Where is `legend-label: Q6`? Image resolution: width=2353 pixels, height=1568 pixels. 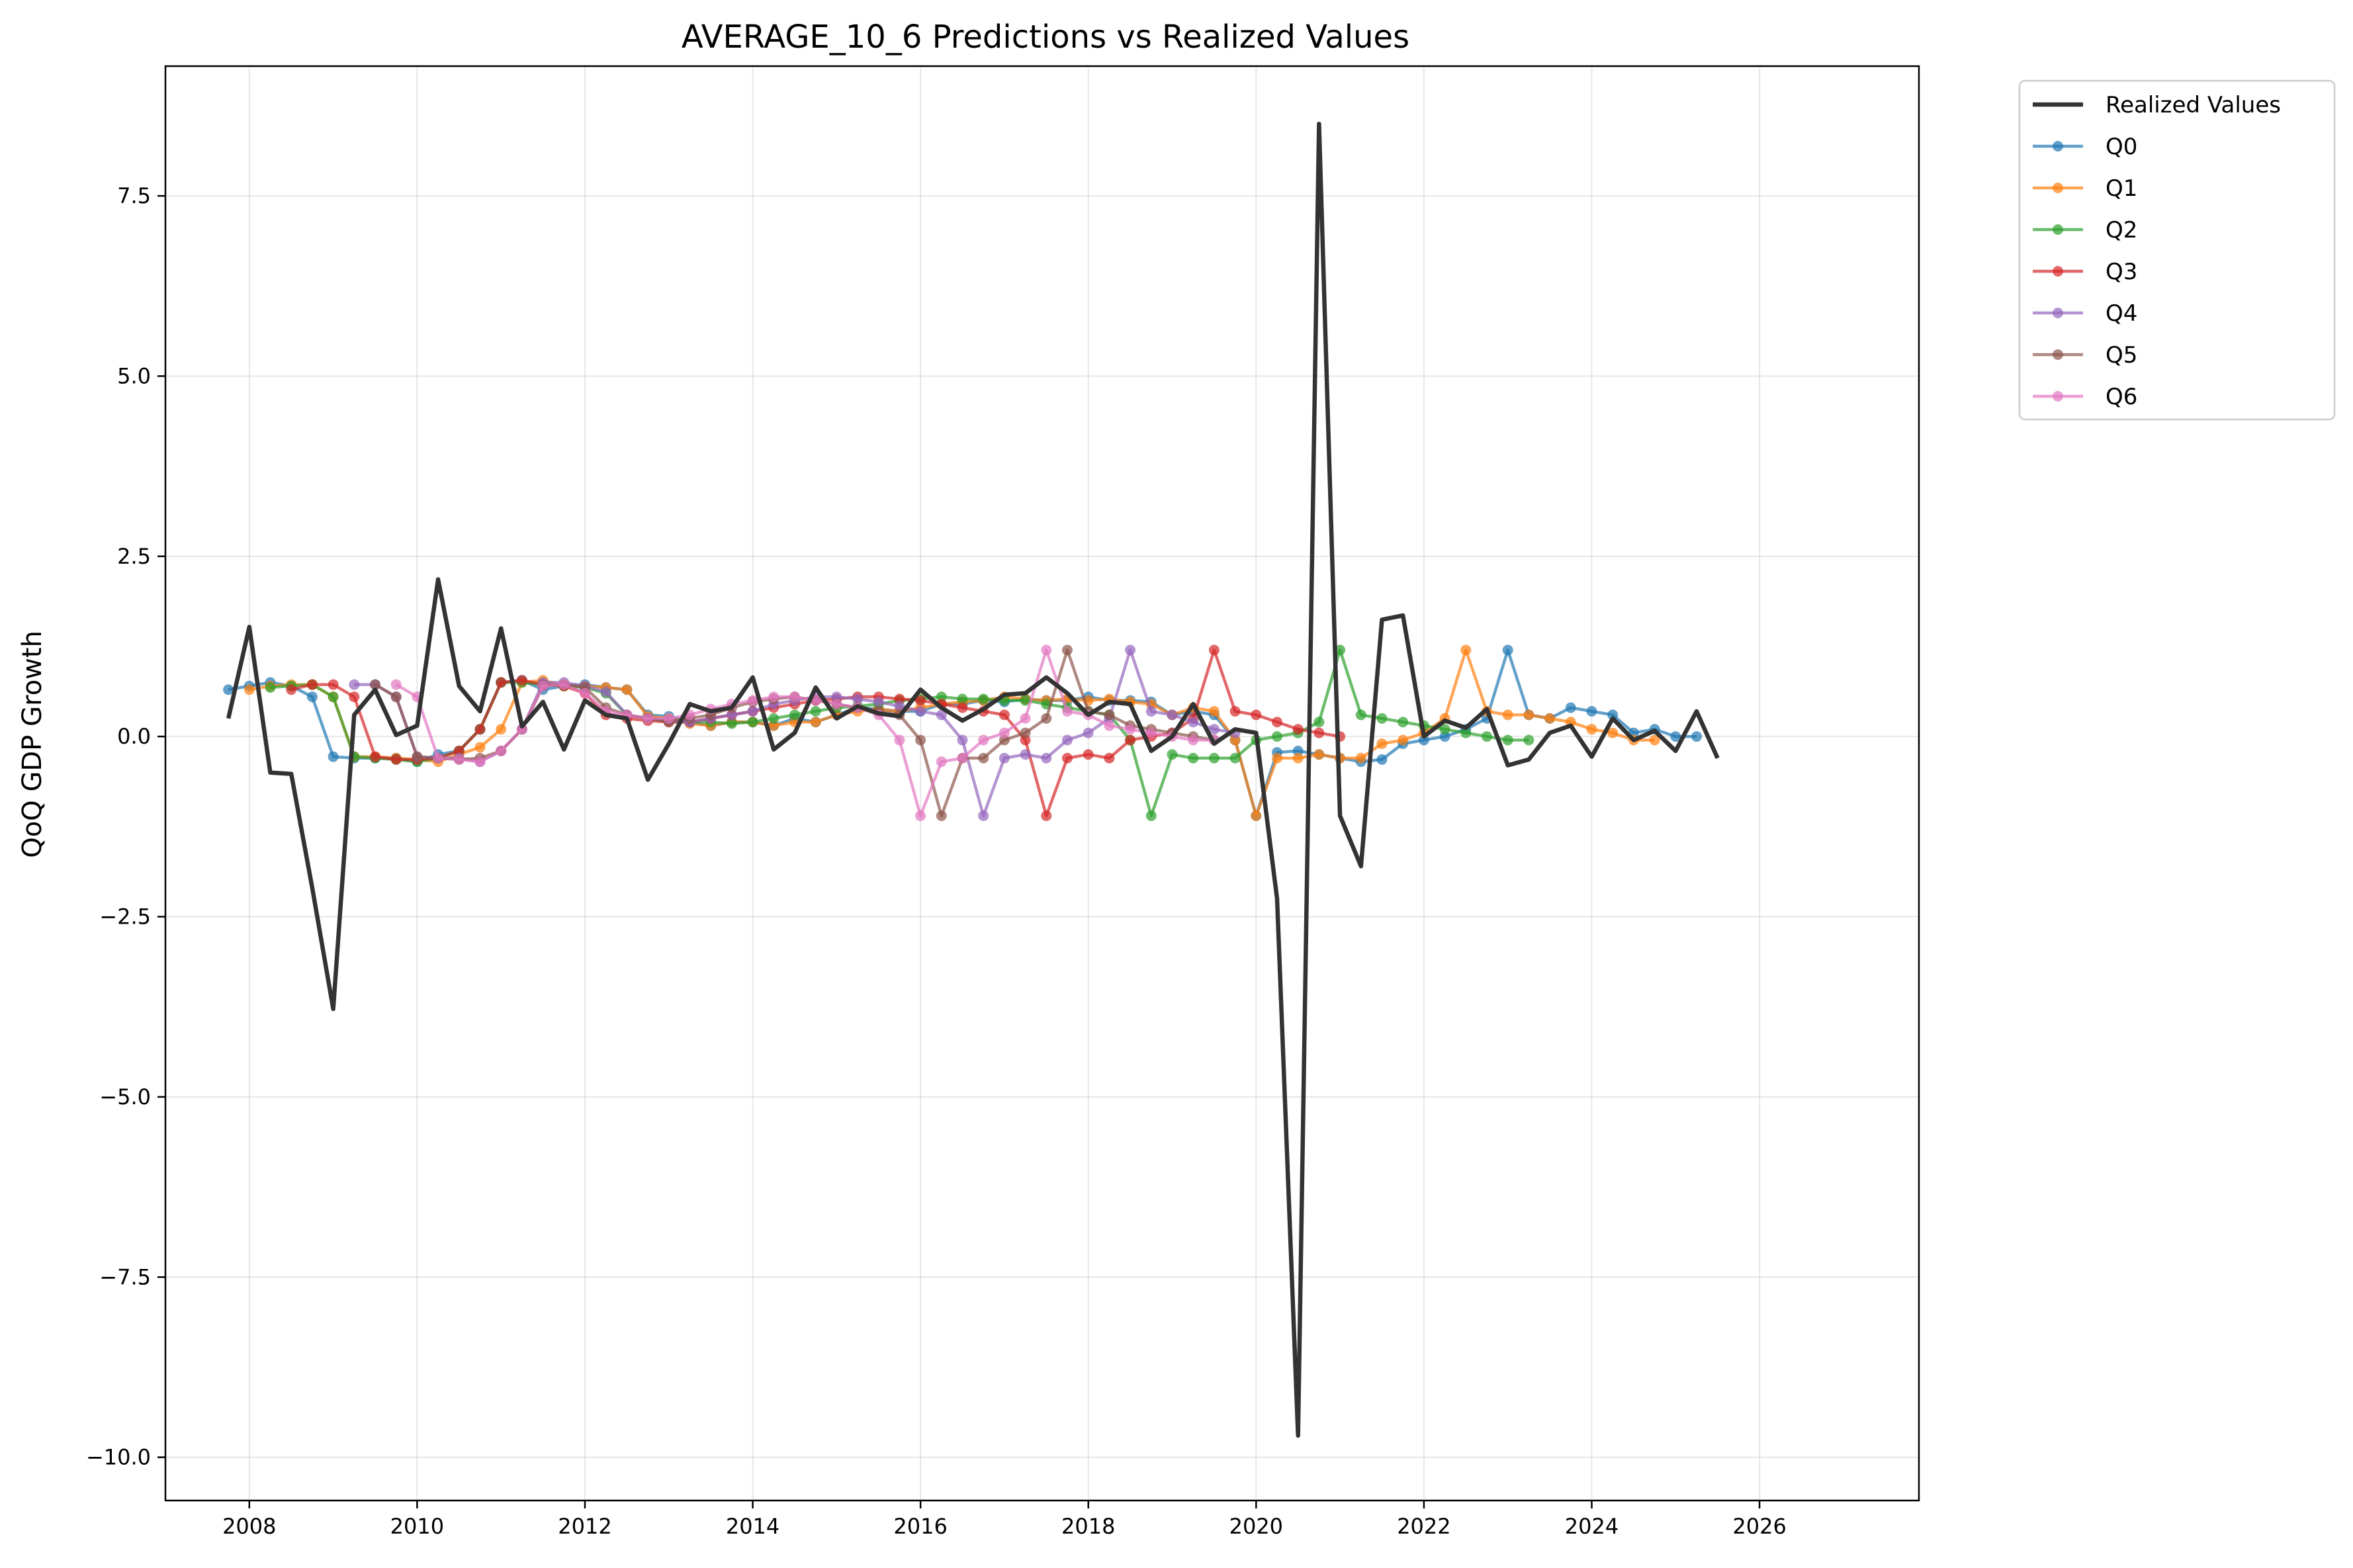
legend-label: Q6 is located at coordinates (2121, 397).